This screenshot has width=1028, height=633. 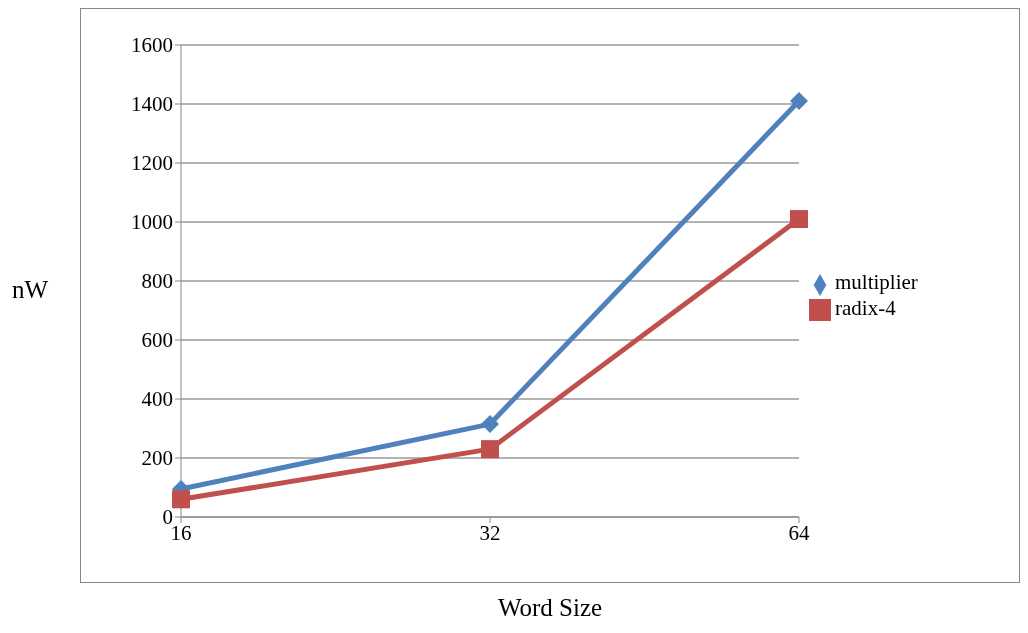 I want to click on y-tick-label: 1200, so click(x=152, y=163).